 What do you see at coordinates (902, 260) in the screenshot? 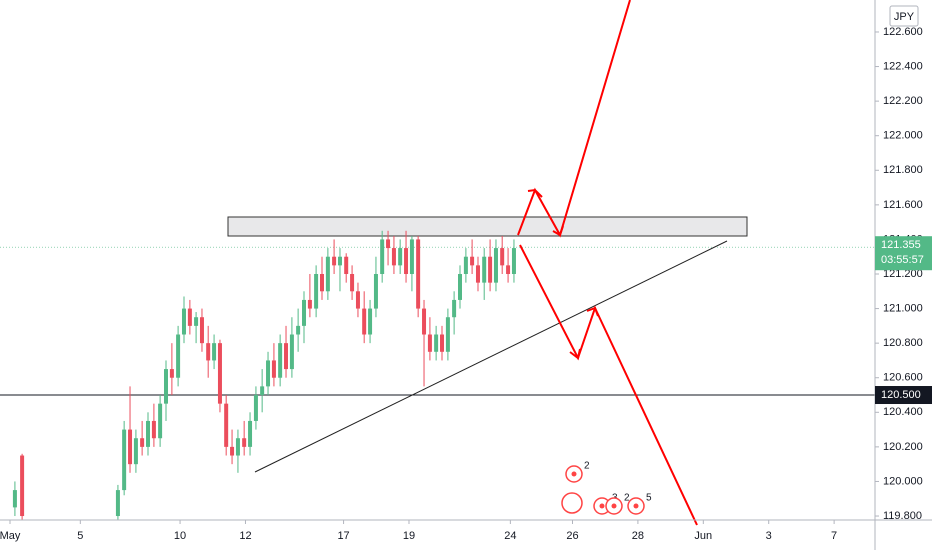
I see `countdown: 03:55:57` at bounding box center [902, 260].